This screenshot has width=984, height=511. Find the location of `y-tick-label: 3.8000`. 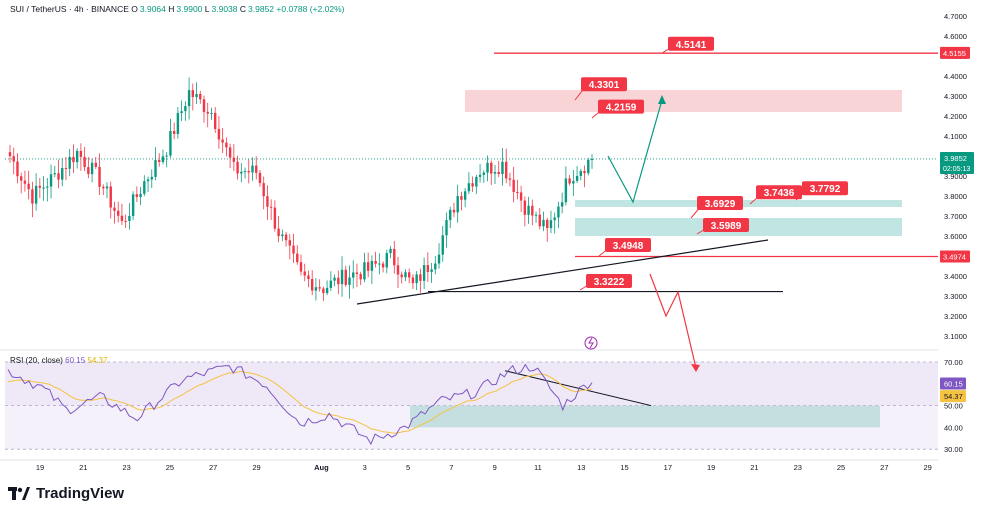

y-tick-label: 3.8000 is located at coordinates (955, 196).